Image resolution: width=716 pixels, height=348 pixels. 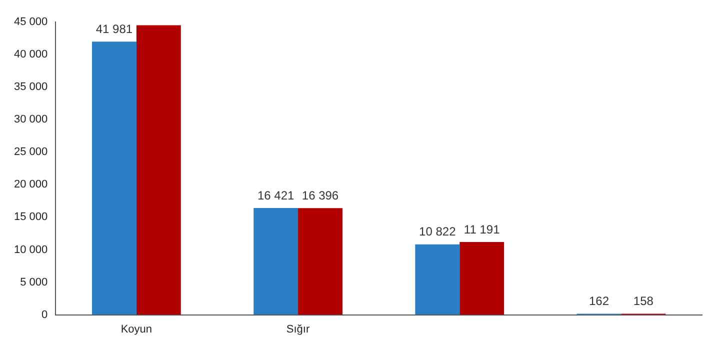 What do you see at coordinates (31, 22) in the screenshot?
I see `y-tick-label: 45 000` at bounding box center [31, 22].